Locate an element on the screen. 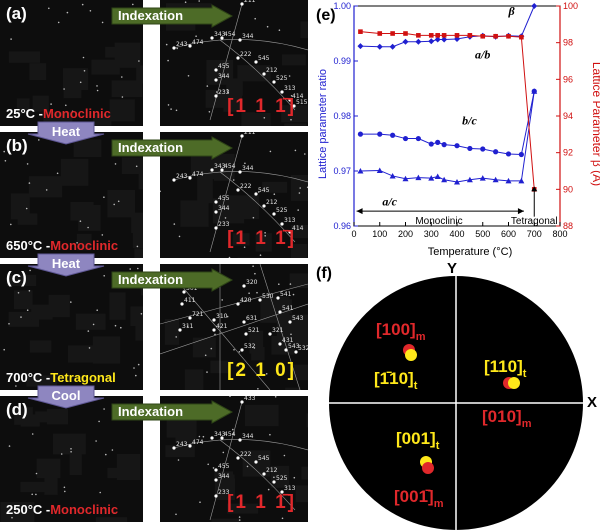  condition-label: 250°C -Monoclinic is located at coordinates (62, 509).